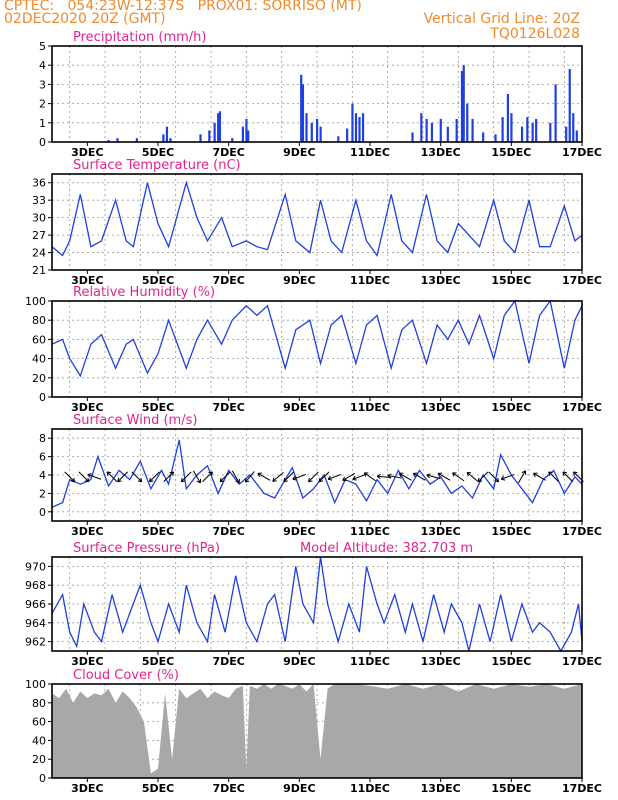 This screenshot has width=618, height=800. What do you see at coordinates (299, 531) in the screenshot?
I see `wind-xtick-label: 9DEC` at bounding box center [299, 531].